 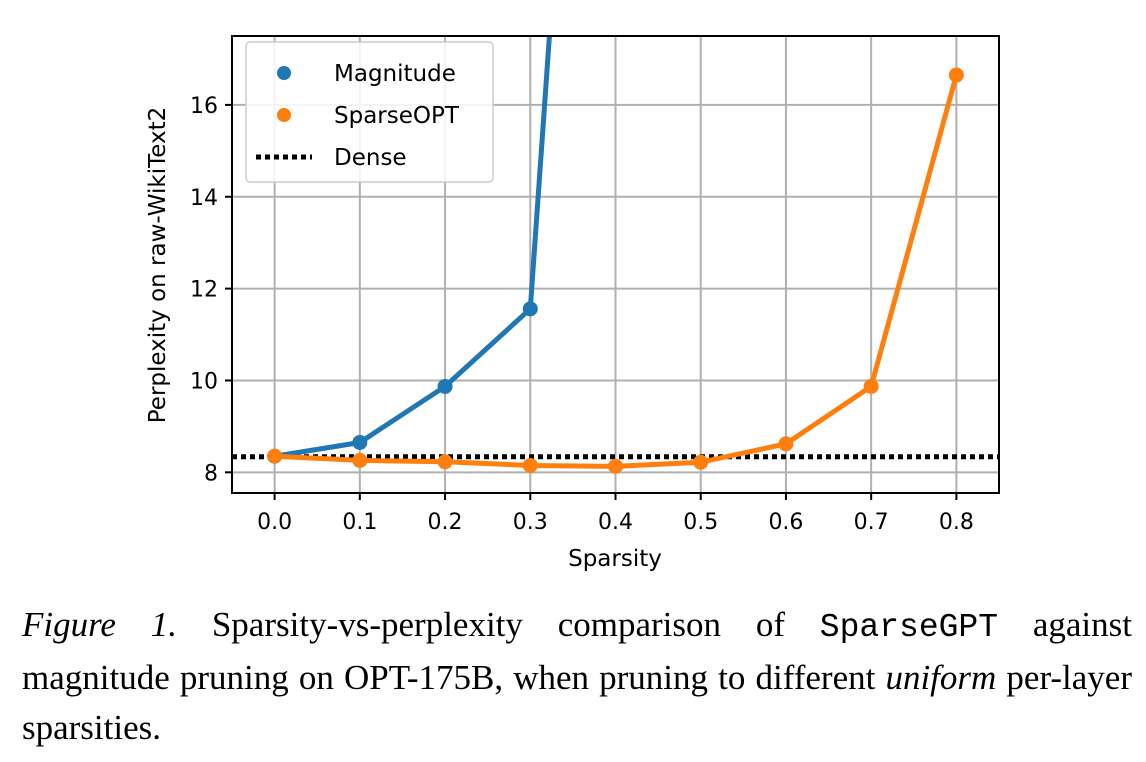 What do you see at coordinates (871, 522) in the screenshot?
I see `x-tick-label: 0.7` at bounding box center [871, 522].